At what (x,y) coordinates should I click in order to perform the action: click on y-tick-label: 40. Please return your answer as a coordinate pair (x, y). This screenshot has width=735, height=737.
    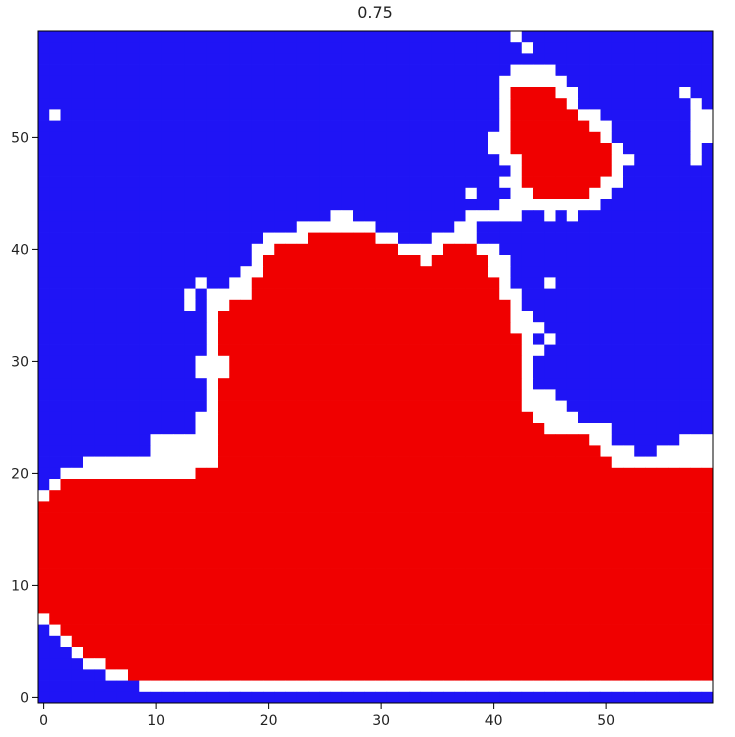
    Looking at the image, I should click on (20, 250).